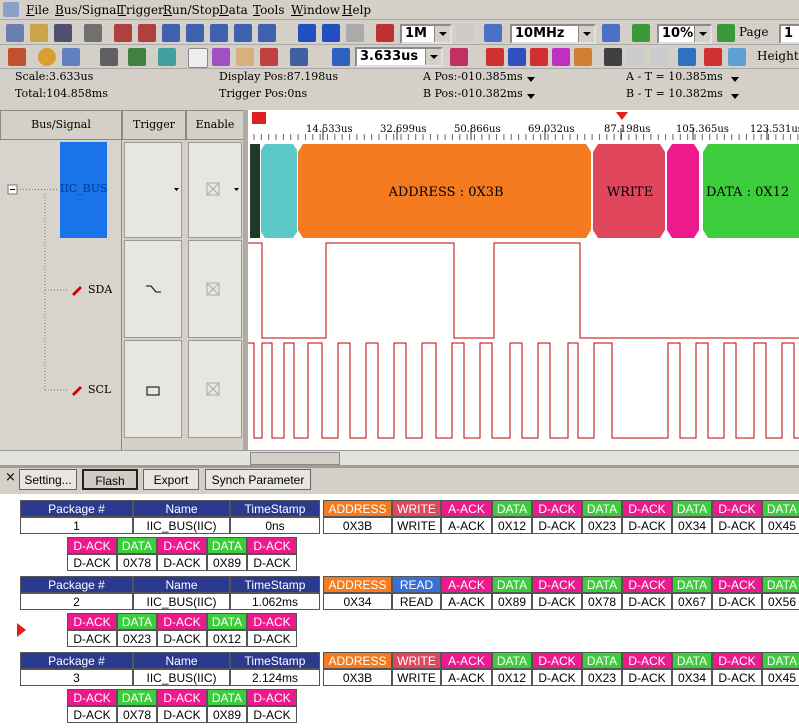  What do you see at coordinates (10, 477) in the screenshot?
I see `close-icon: ×` at bounding box center [10, 477].